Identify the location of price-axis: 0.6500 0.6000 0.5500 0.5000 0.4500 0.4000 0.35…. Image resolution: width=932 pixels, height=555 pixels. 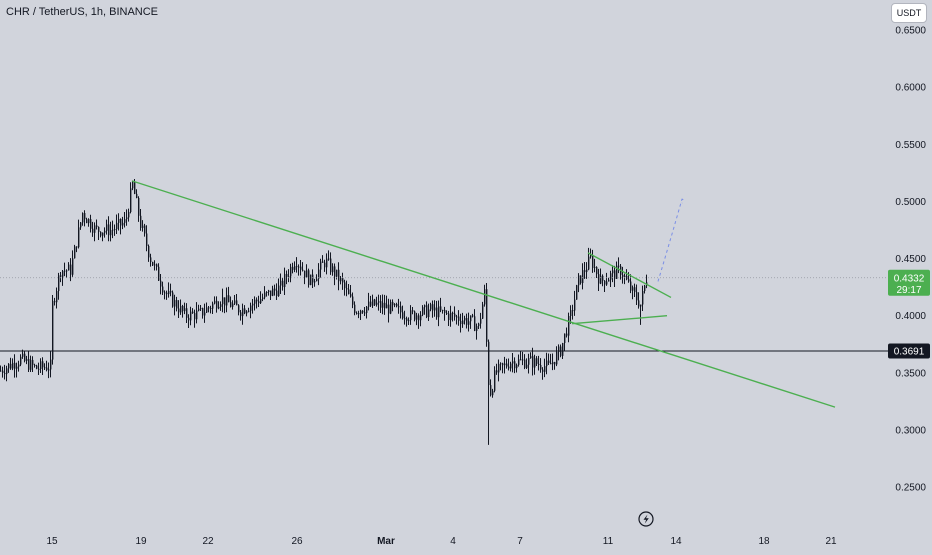
(910, 260).